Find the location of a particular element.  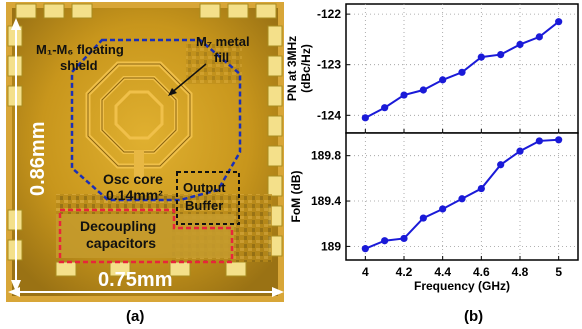

x-tick-label: 5 is located at coordinates (558, 272).